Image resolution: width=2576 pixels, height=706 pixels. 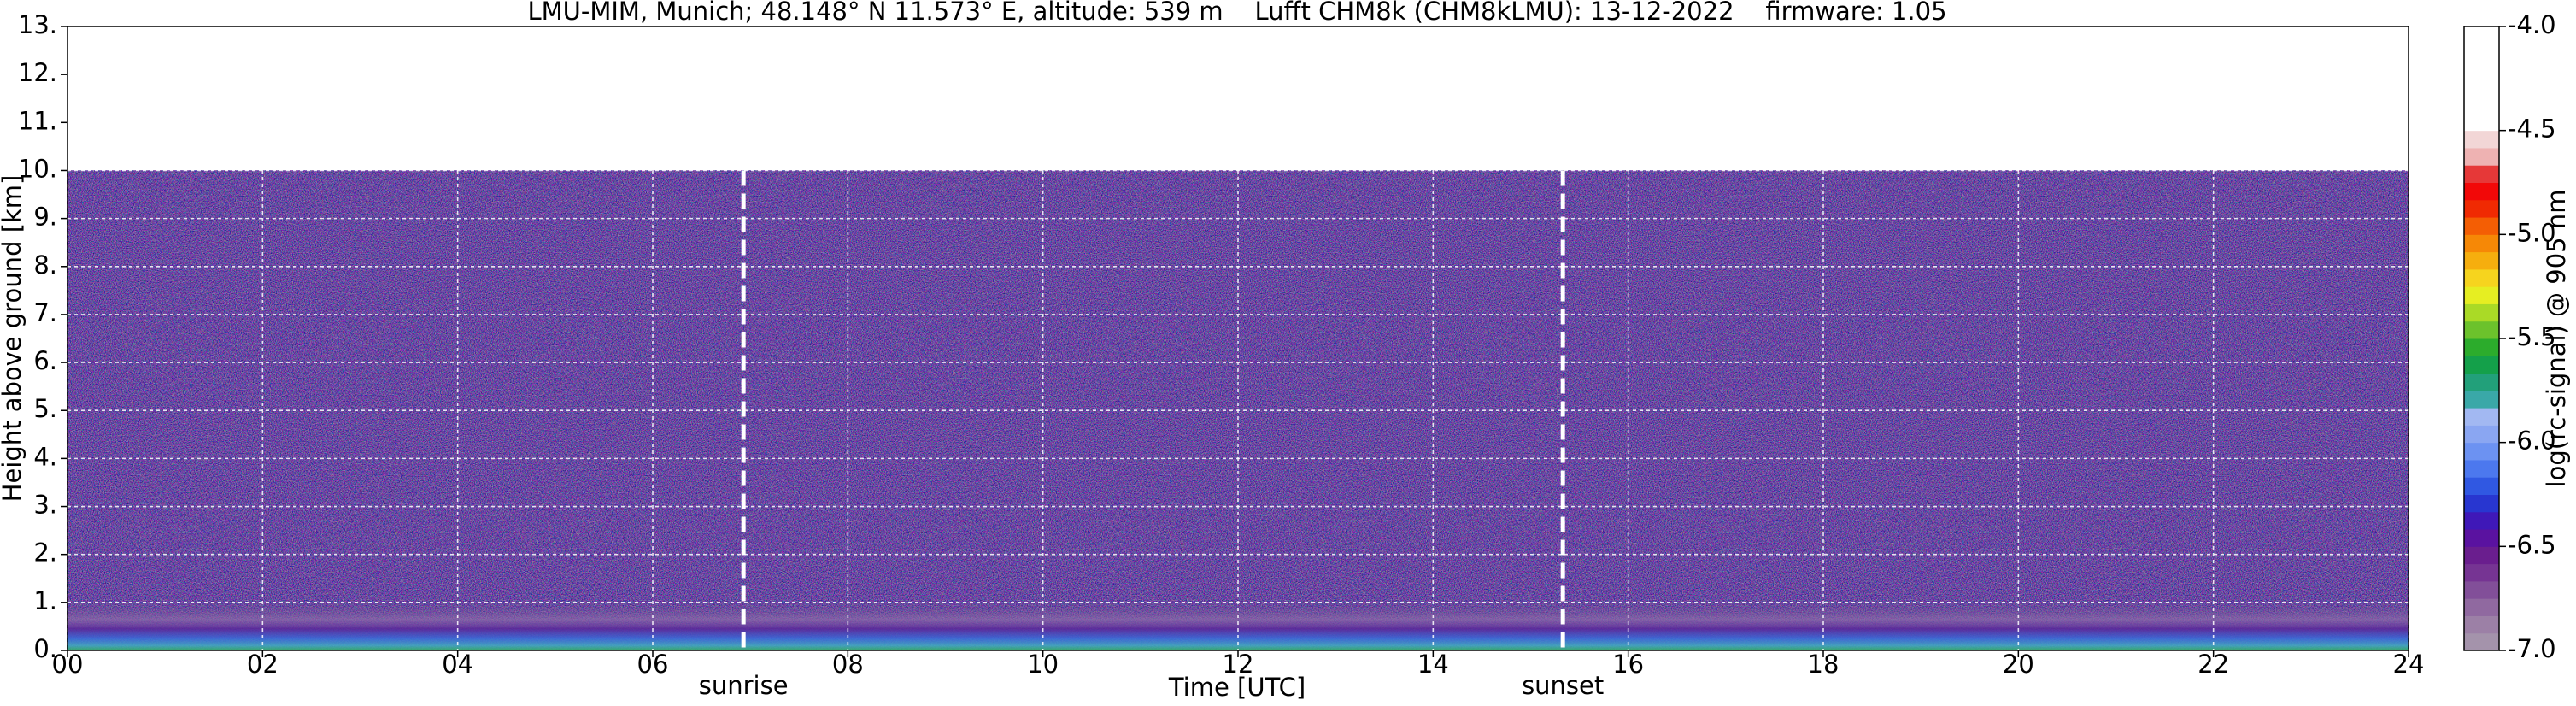 What do you see at coordinates (68, 664) in the screenshot?
I see `x-tick-label: 00` at bounding box center [68, 664].